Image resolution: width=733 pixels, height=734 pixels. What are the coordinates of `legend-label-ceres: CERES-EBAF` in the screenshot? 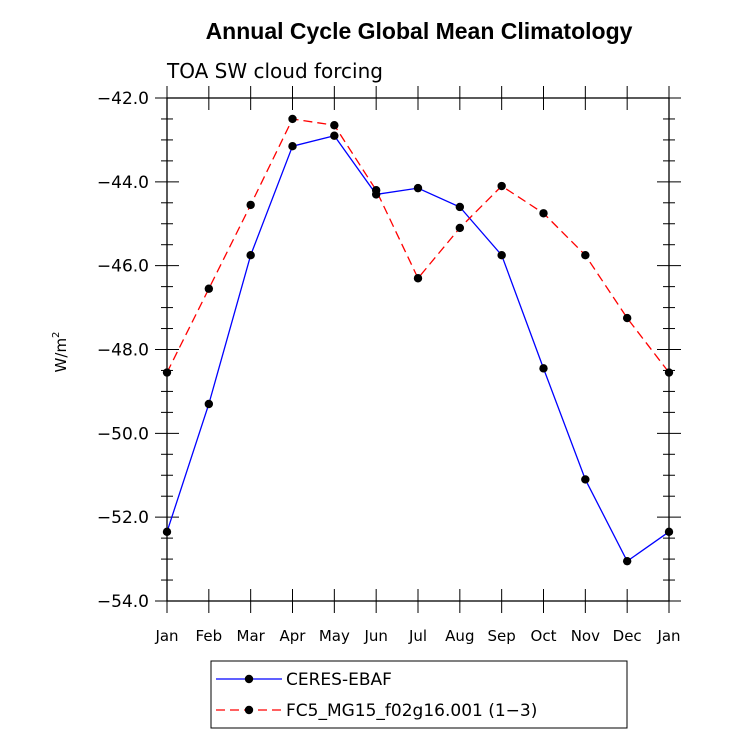 It's located at (339, 680).